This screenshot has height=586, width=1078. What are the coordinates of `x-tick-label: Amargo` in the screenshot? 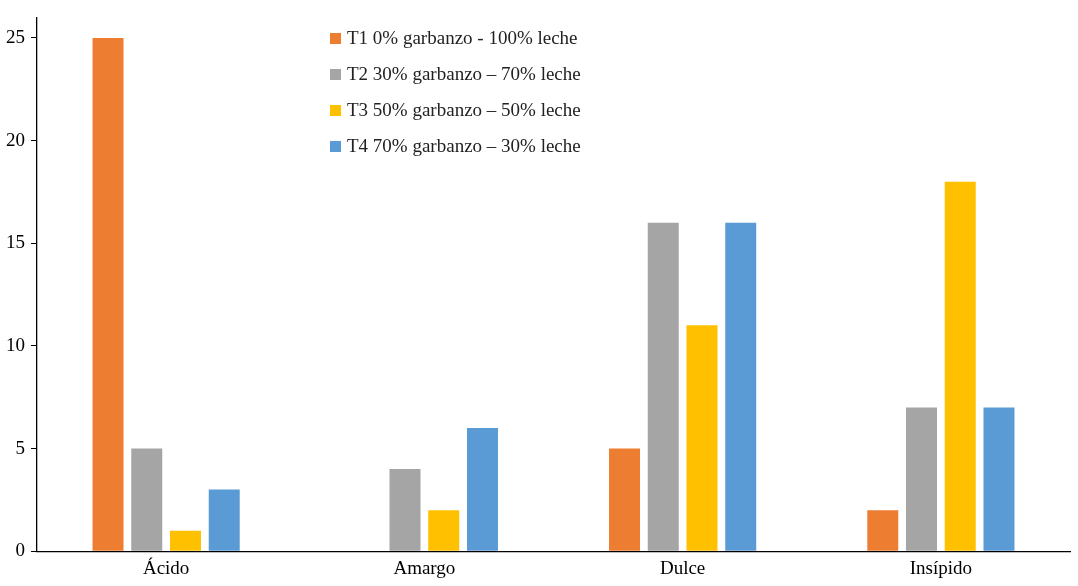 It's located at (424, 567).